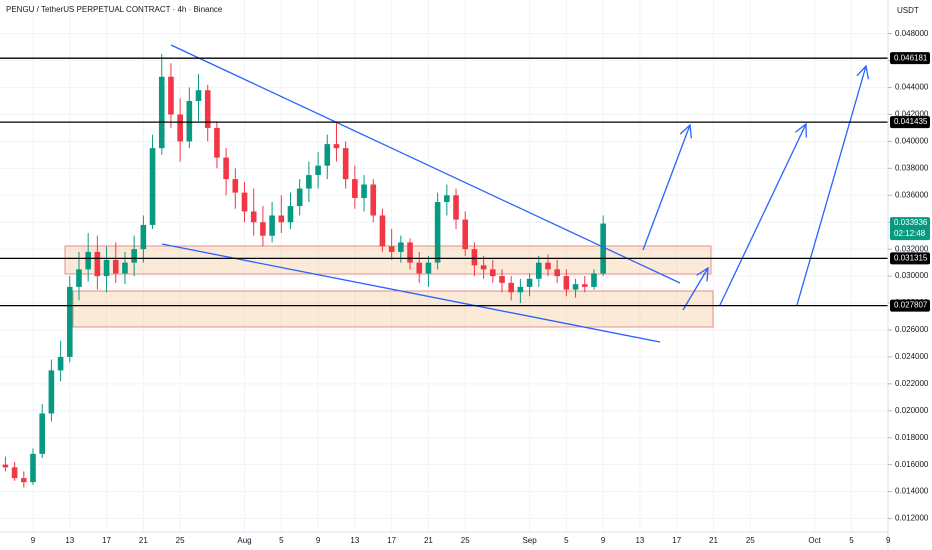  I want to click on last-price-label: 0.033936, so click(911, 222).